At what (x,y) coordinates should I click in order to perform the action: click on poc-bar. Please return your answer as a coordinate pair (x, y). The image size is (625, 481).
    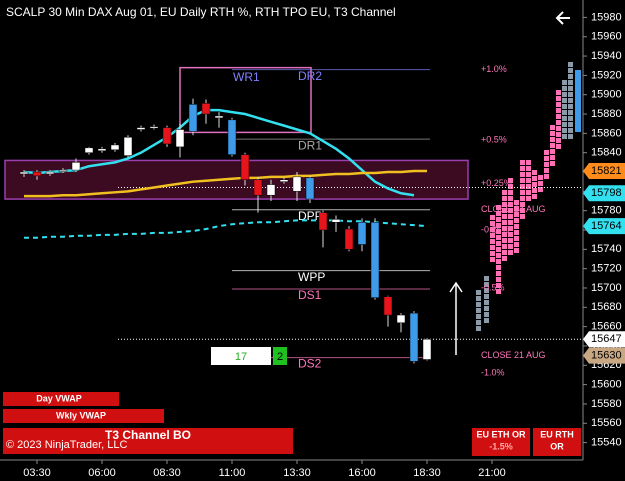
    Looking at the image, I should click on (578, 101).